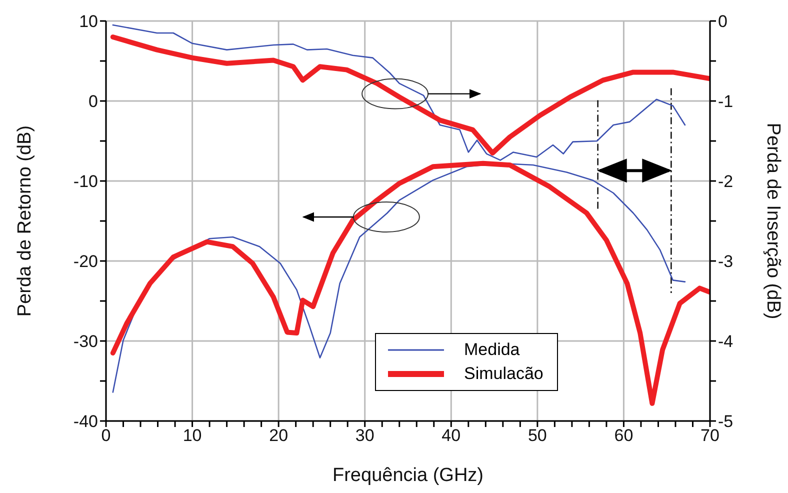  What do you see at coordinates (25, 221) in the screenshot?
I see `y-axis-title: Perda de Retorno (dB)` at bounding box center [25, 221].